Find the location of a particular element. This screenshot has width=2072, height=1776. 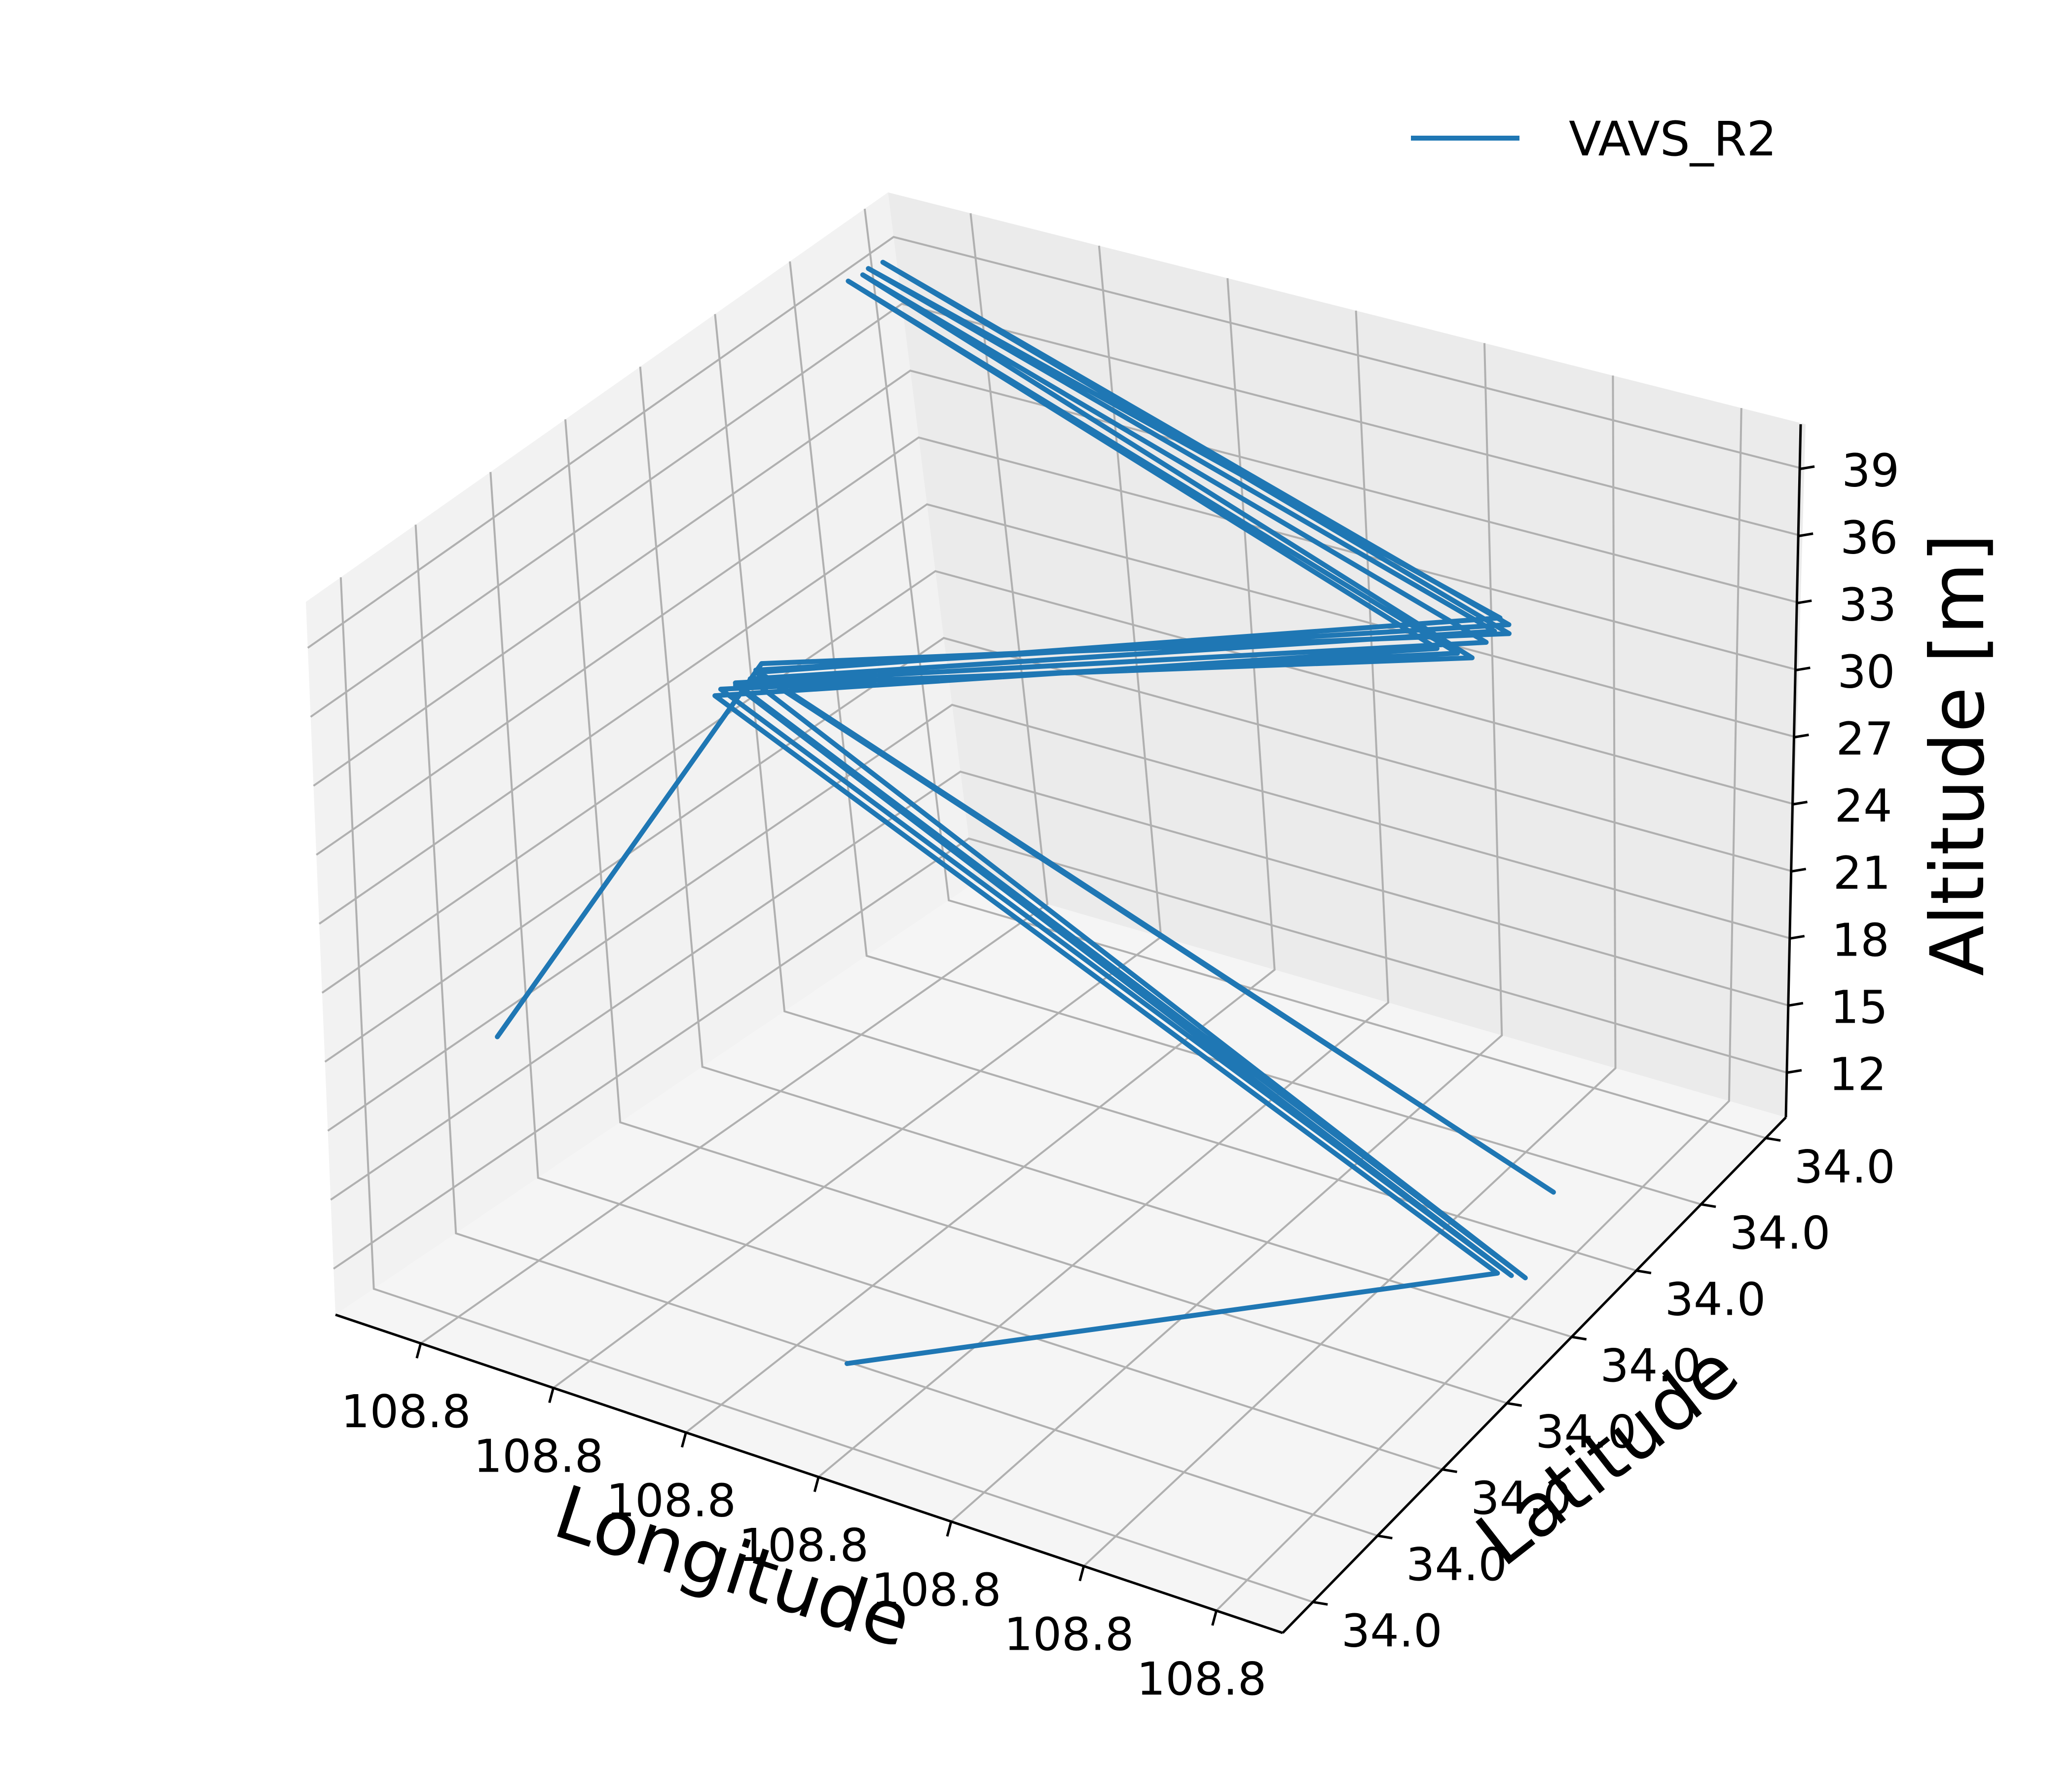

z-tick-label: 18 is located at coordinates (1861, 940).